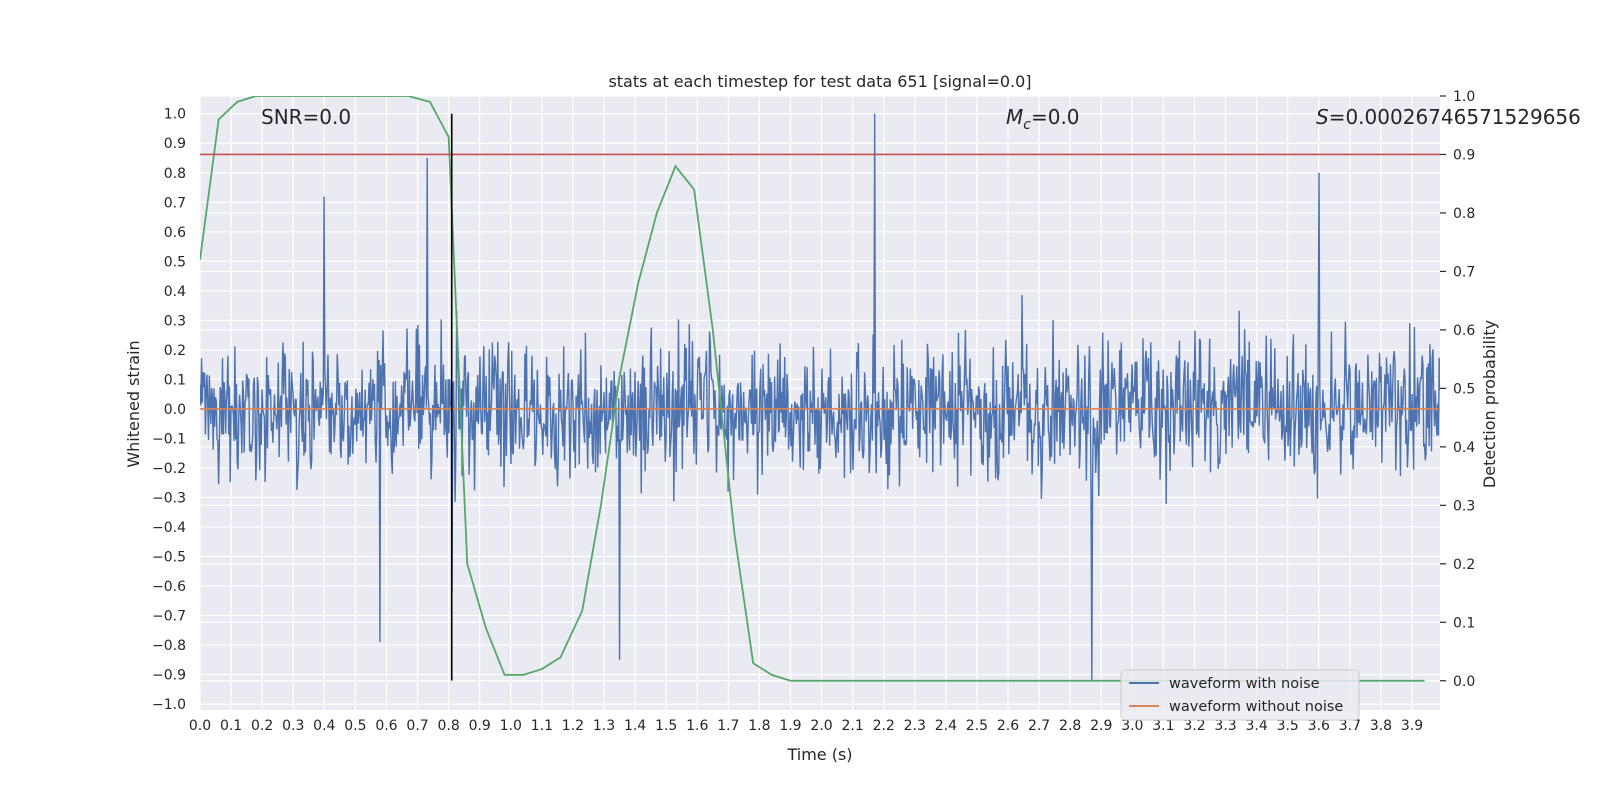 The image size is (1600, 800). Describe the element at coordinates (293, 726) in the screenshot. I see `x-tick-label-3: 0.3` at that location.